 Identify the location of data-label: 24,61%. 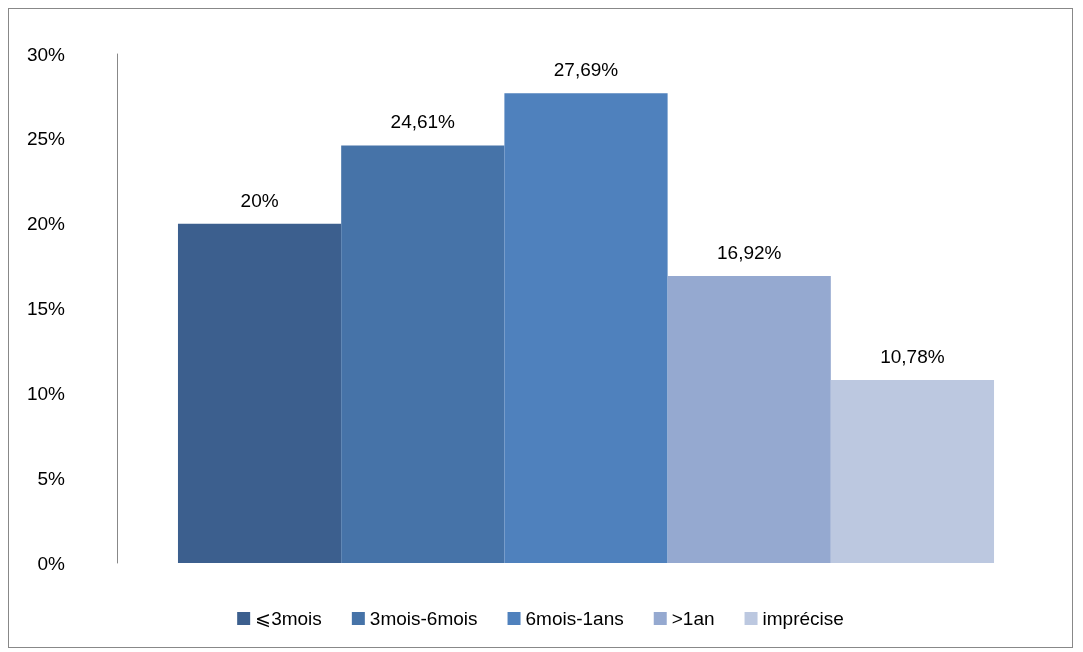
(423, 122).